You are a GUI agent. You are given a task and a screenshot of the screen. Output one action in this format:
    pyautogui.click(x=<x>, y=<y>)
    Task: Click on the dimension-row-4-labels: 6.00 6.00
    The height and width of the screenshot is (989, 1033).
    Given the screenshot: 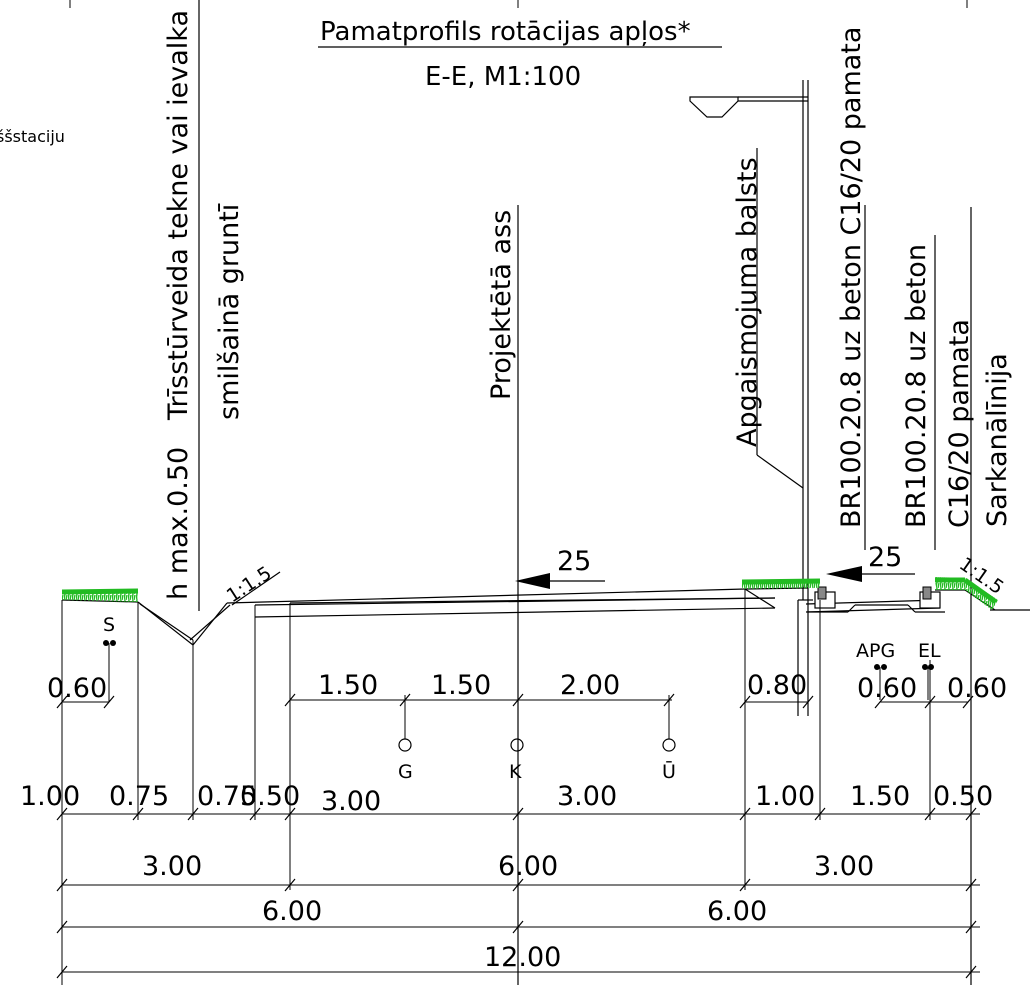 What is the action you would take?
    pyautogui.click(x=514, y=911)
    